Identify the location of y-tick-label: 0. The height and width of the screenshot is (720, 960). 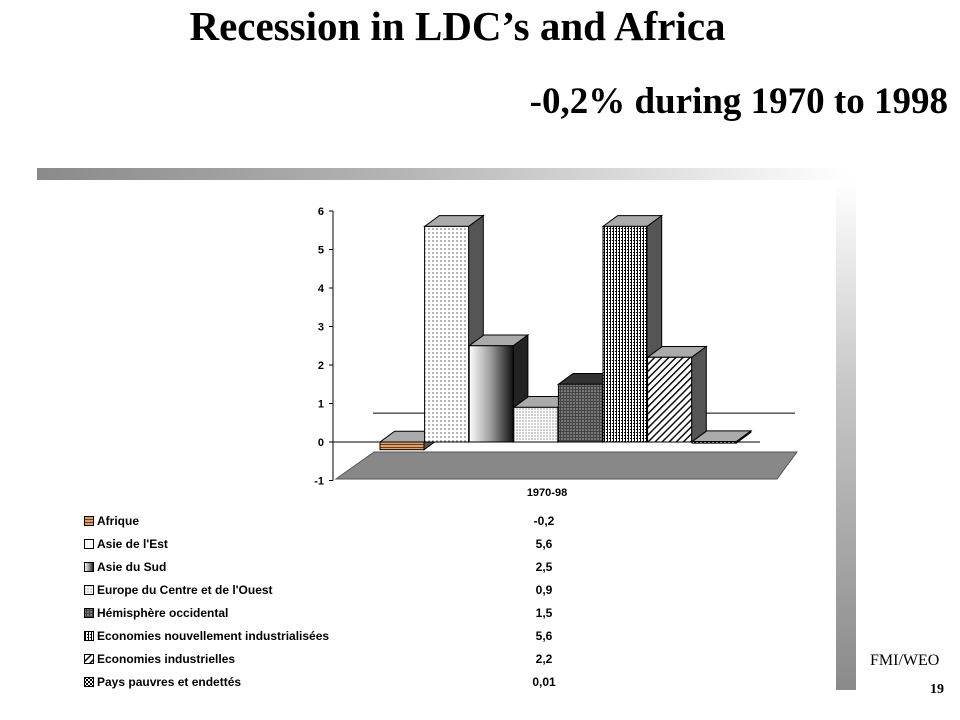
(321, 443).